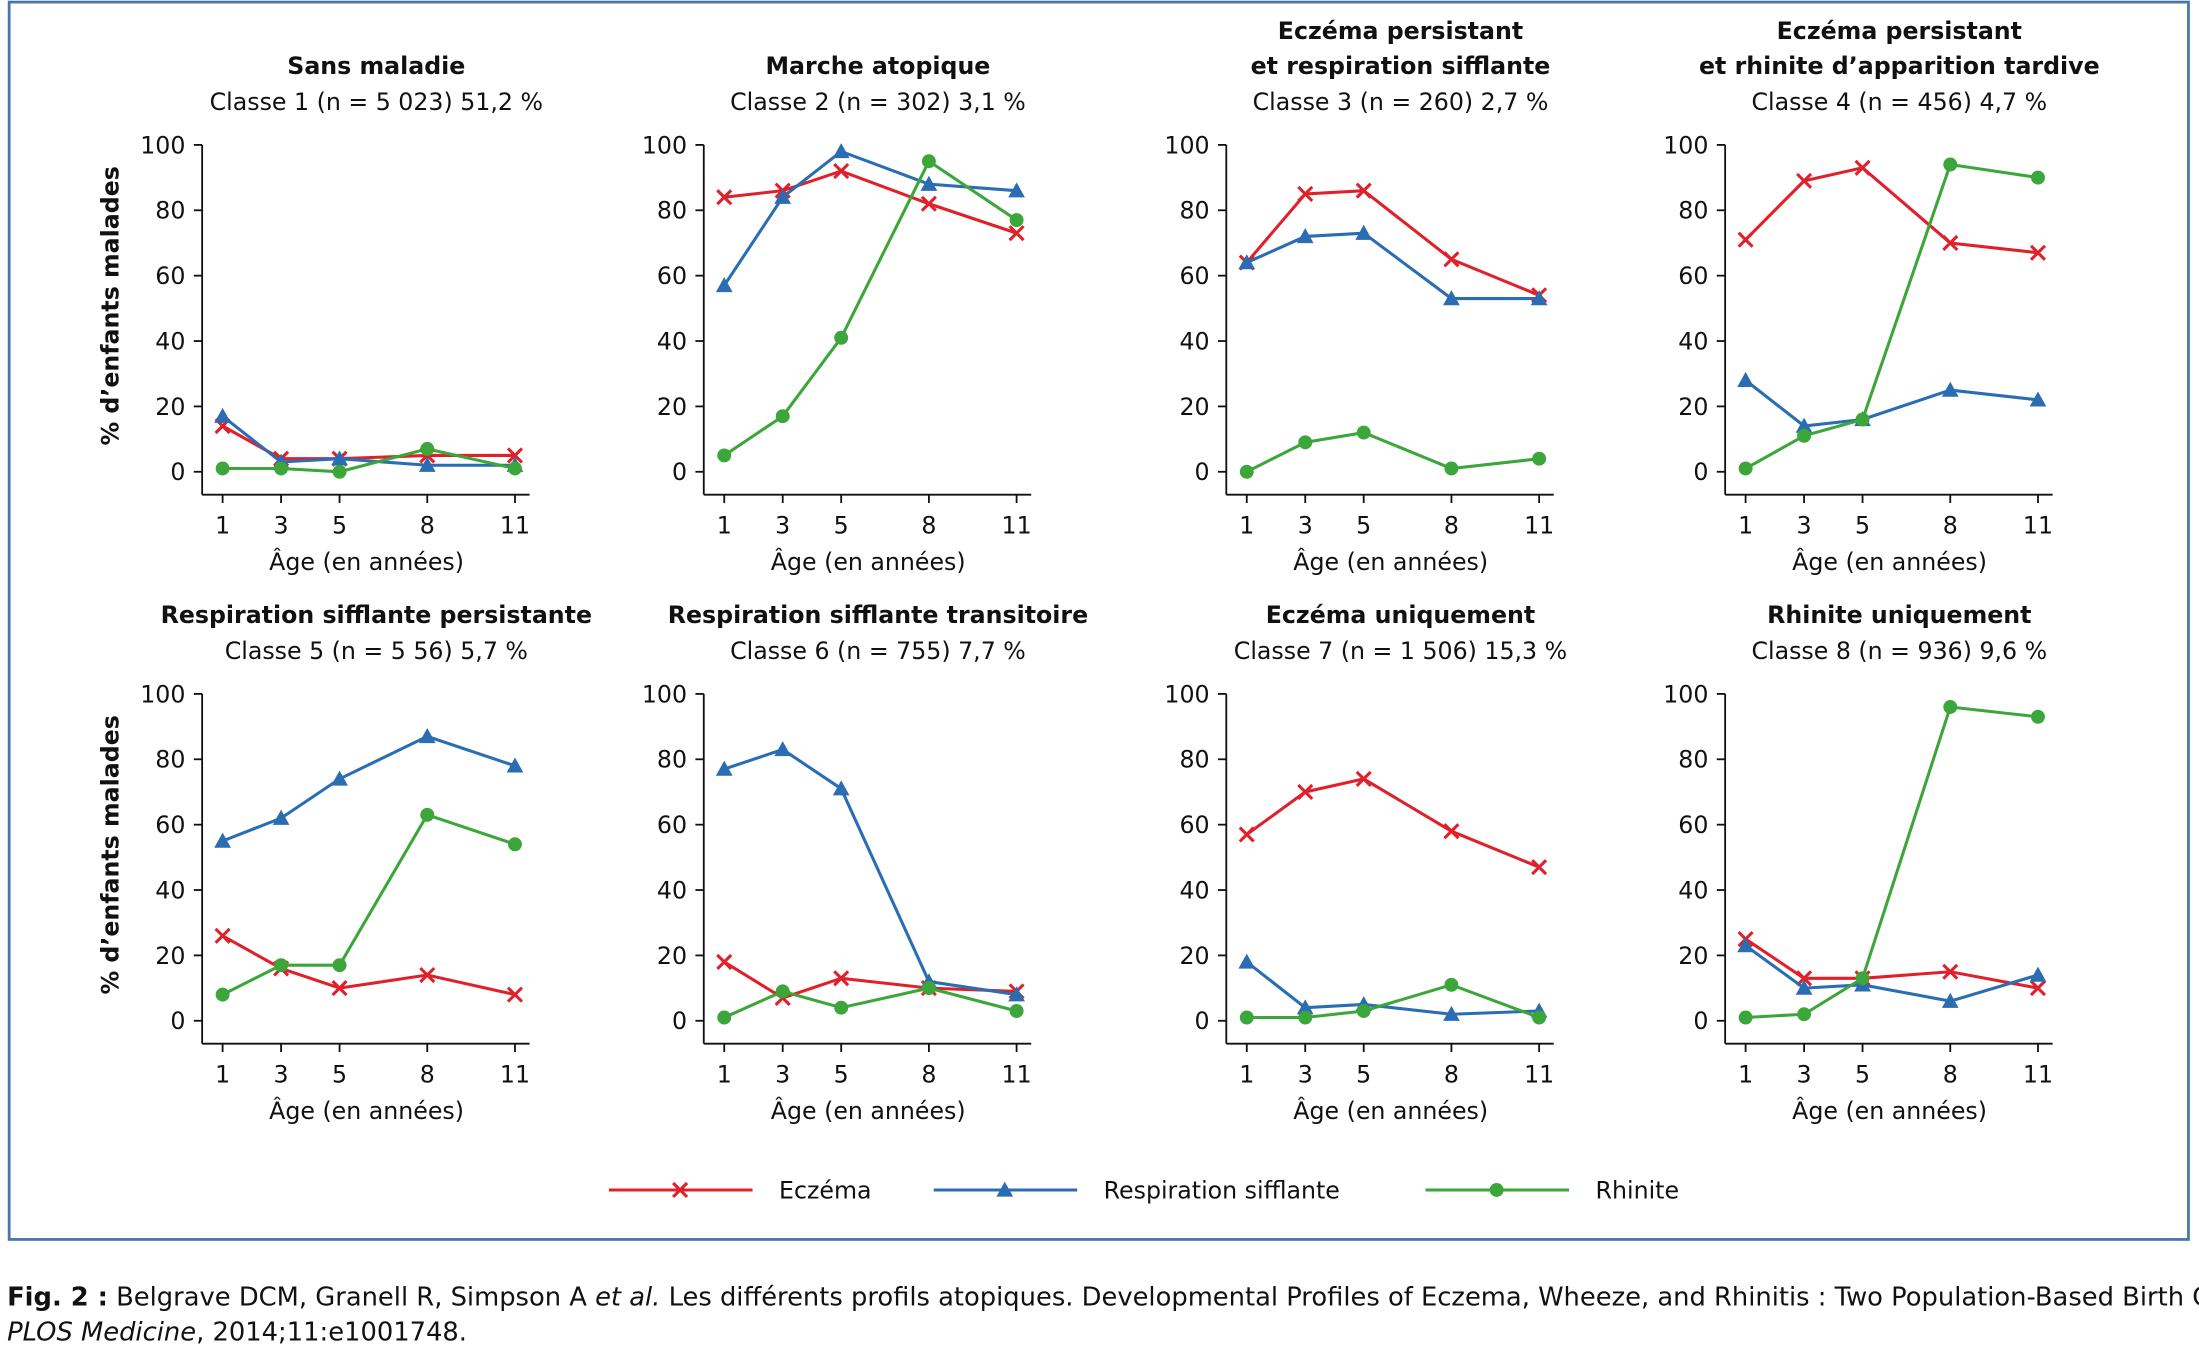  Describe the element at coordinates (111, 305) in the screenshot. I see `y-axis-label: % d’enfants malades` at that location.